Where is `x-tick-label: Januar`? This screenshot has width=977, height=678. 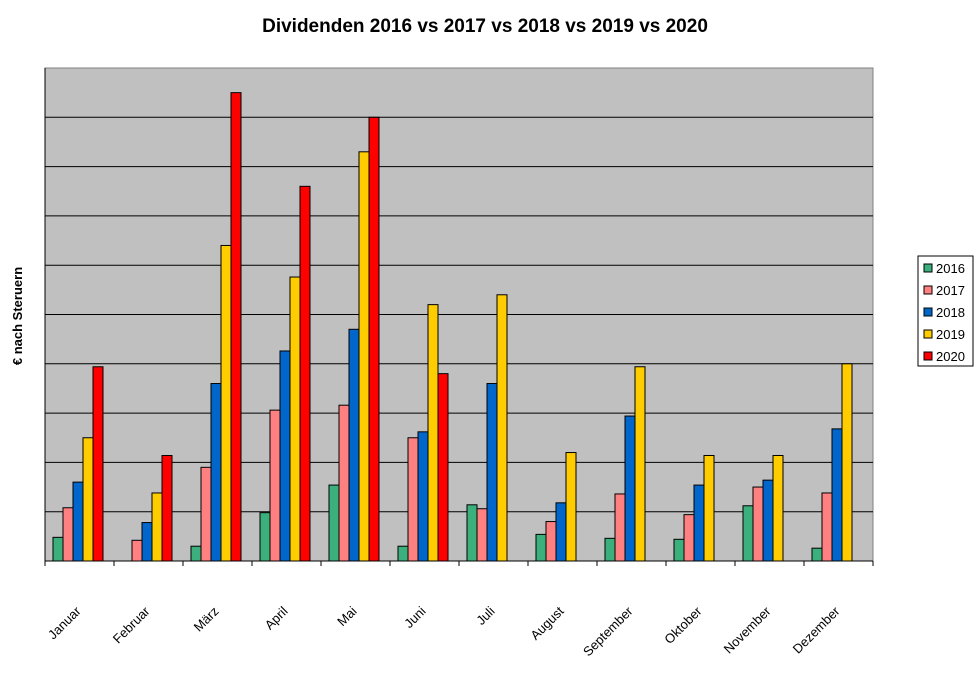
x-tick-label: Januar is located at coordinates (64, 622).